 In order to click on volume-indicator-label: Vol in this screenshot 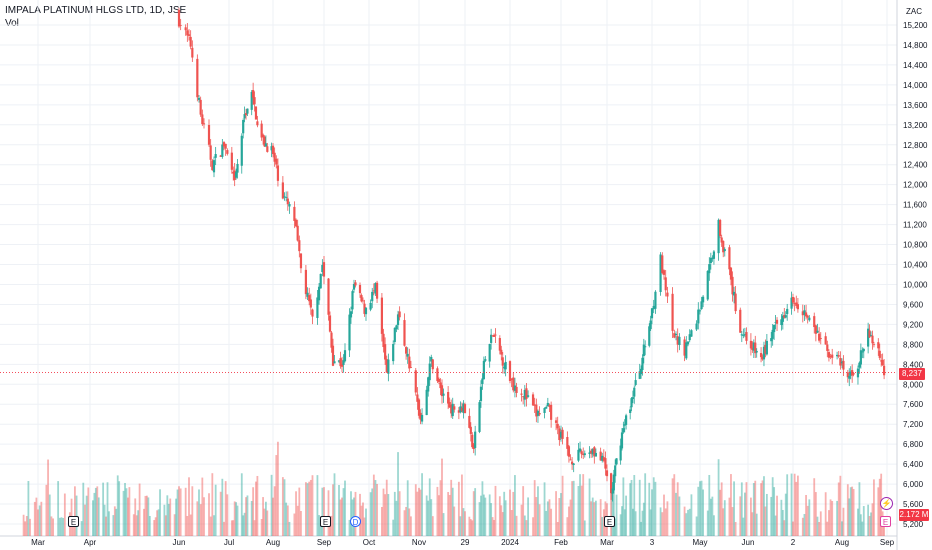, I will do `click(12, 23)`.